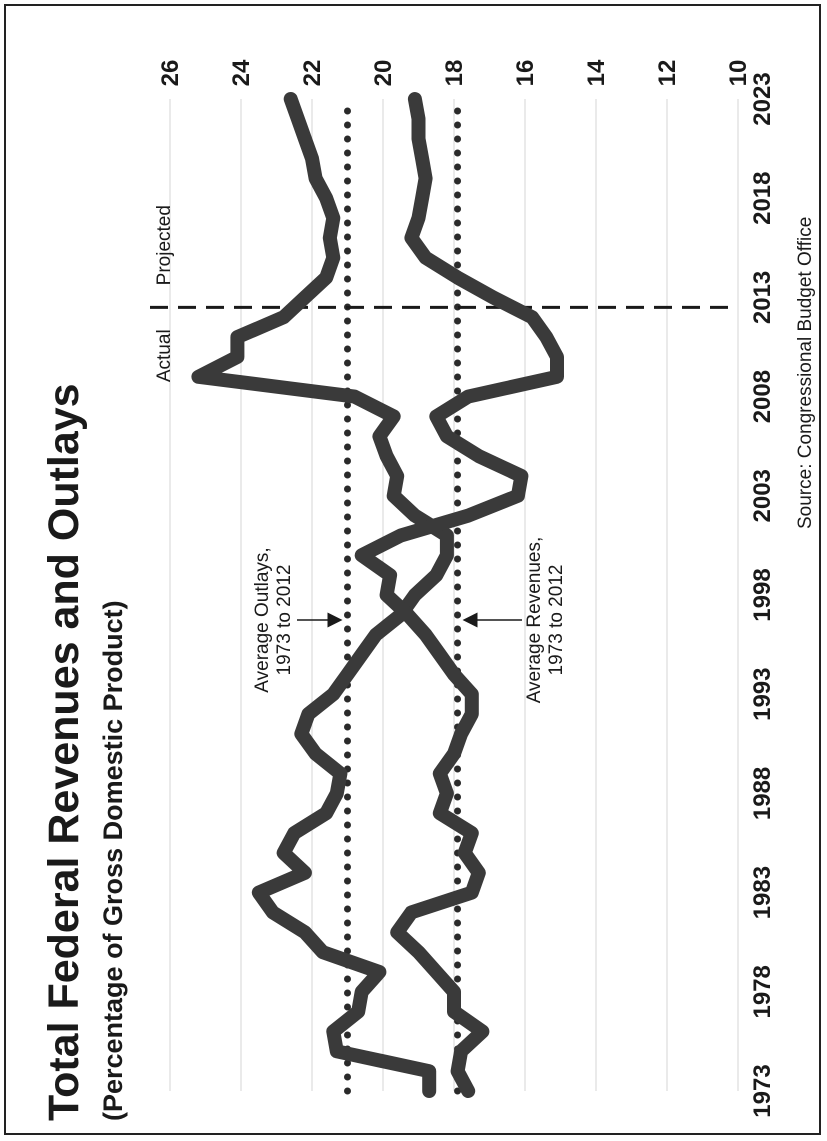 This screenshot has height=1141, width=827. I want to click on avg-outlays-label-line1: Average Outlays,, so click(262, 619).